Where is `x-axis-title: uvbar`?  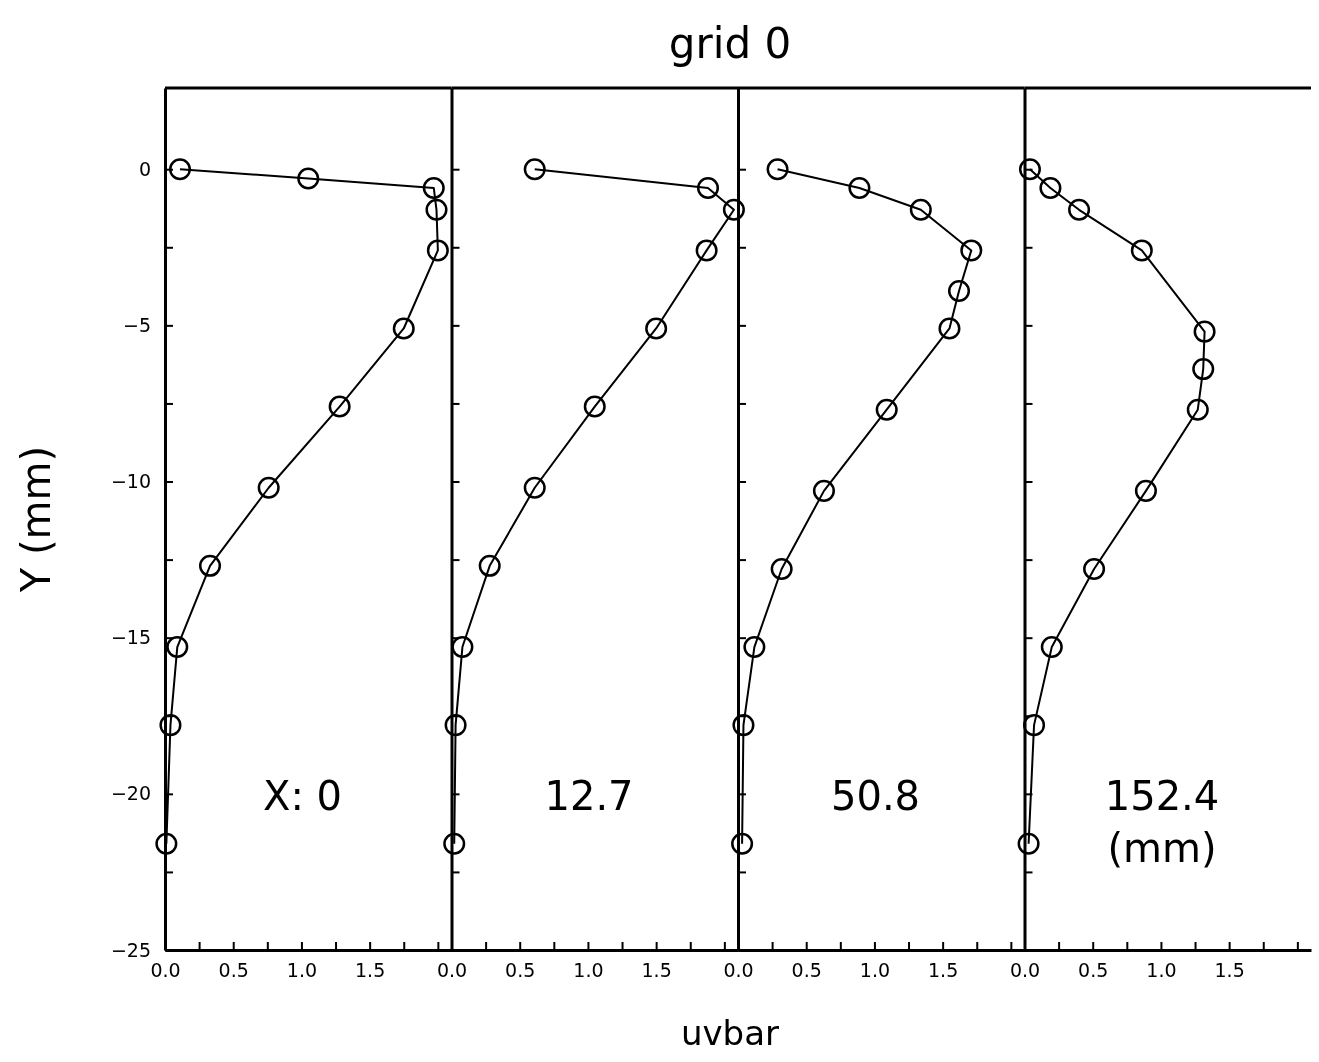 x-axis-title: uvbar is located at coordinates (730, 1033).